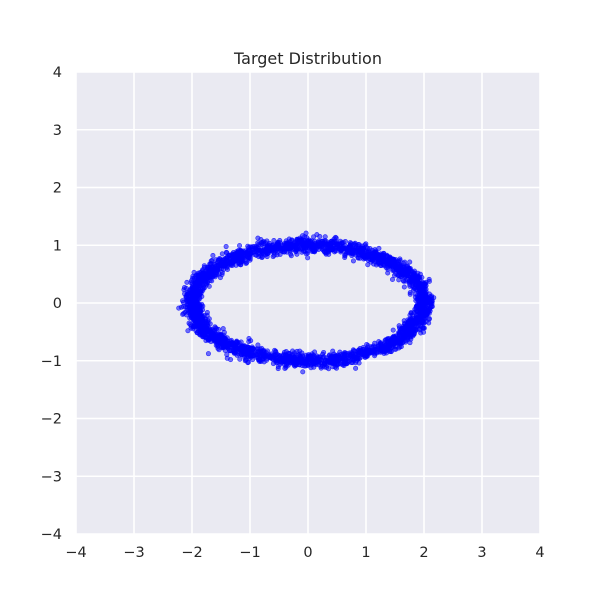 Image resolution: width=600 pixels, height=600 pixels. What do you see at coordinates (307, 58) in the screenshot?
I see `chart-title: Target Distribution` at bounding box center [307, 58].